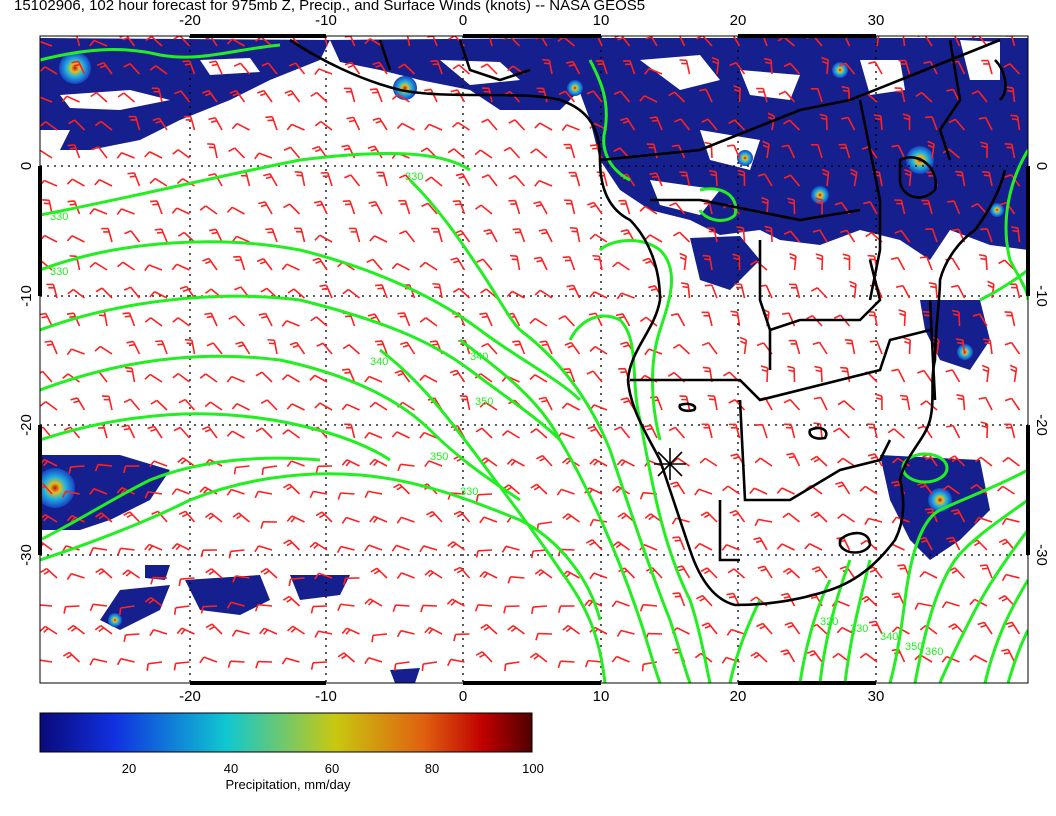 This screenshot has height=816, width=1056. Describe the element at coordinates (439, 457) in the screenshot. I see `contour-label: 350` at that location.